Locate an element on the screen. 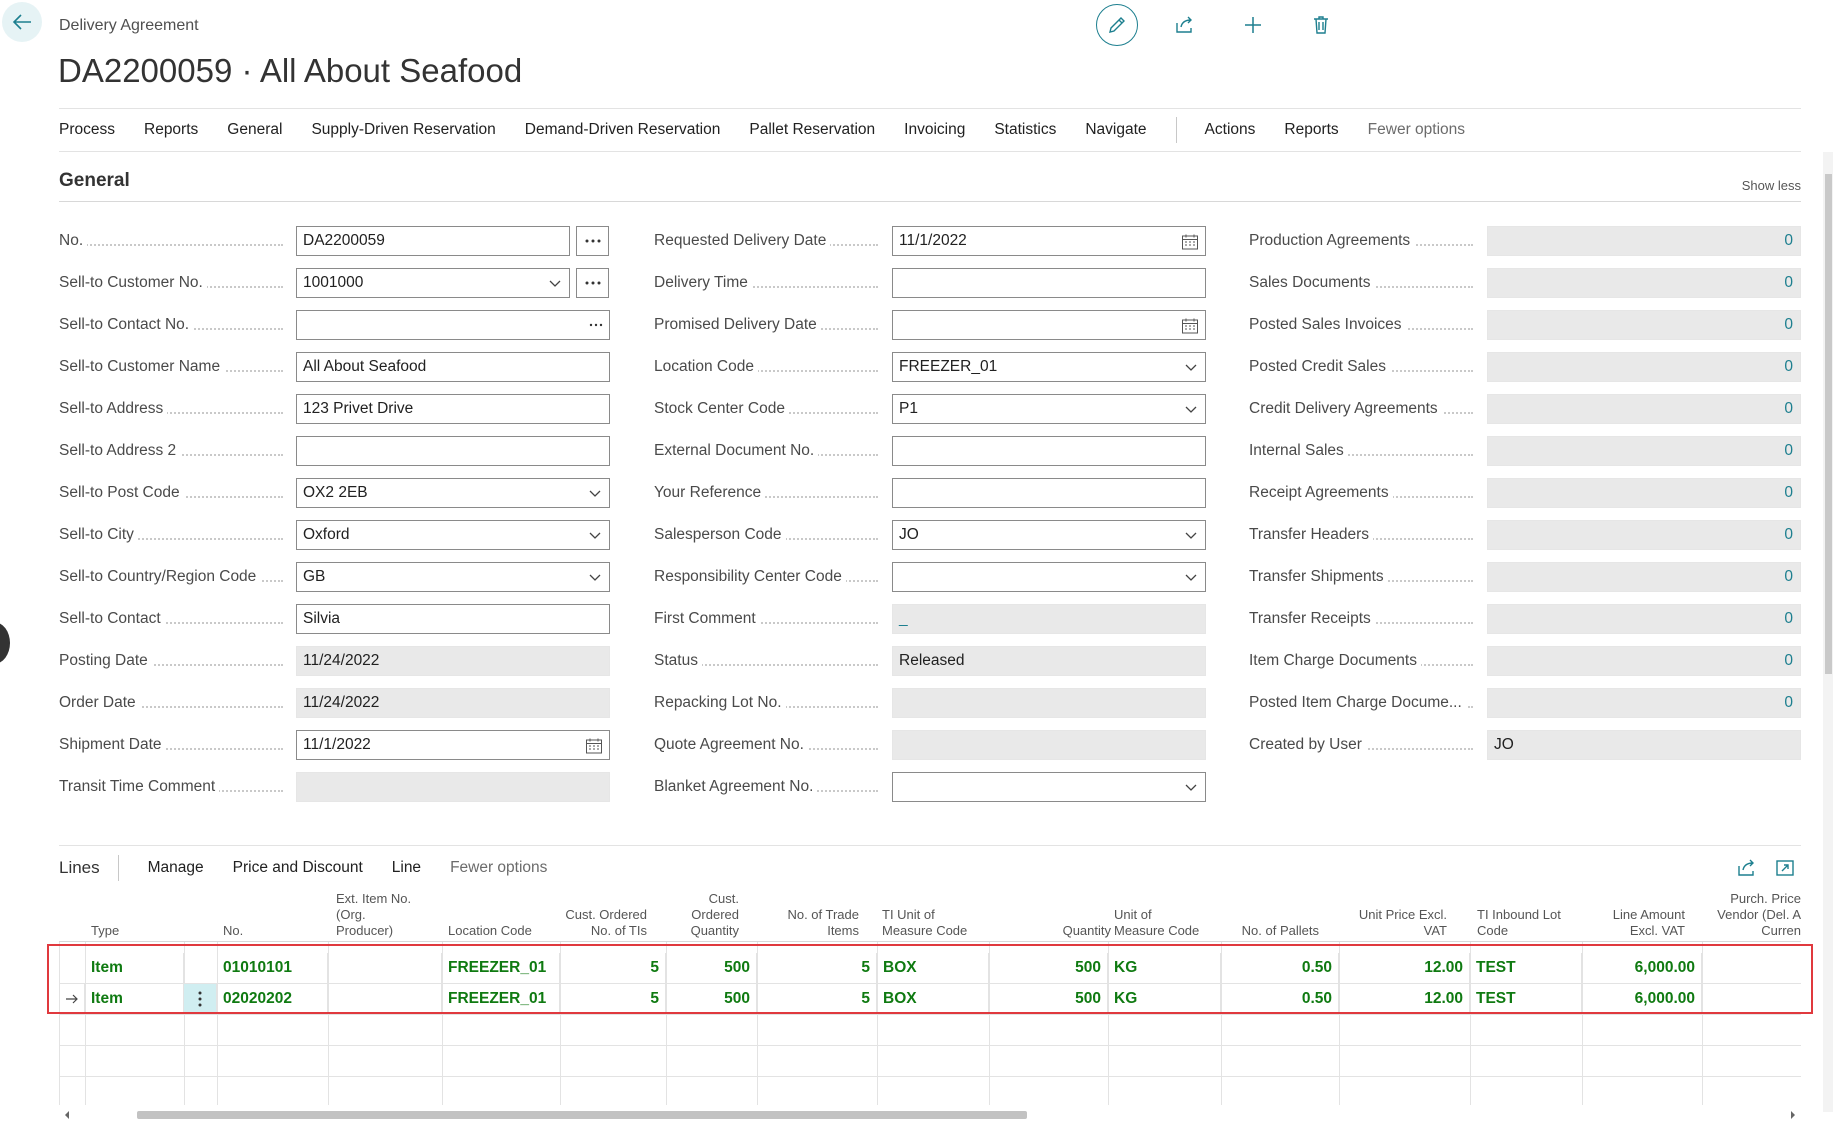  horizontal-scrollbar-thumb is located at coordinates (582, 1115).